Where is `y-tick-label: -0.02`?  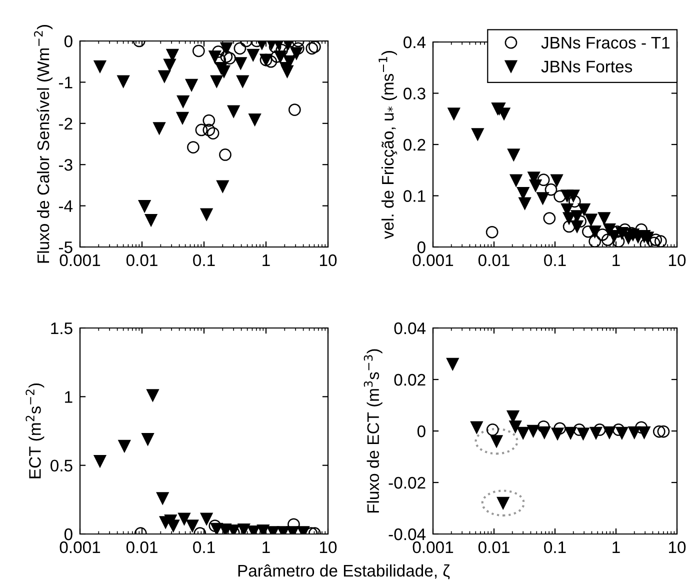 y-tick-label: -0.02 is located at coordinates (407, 482).